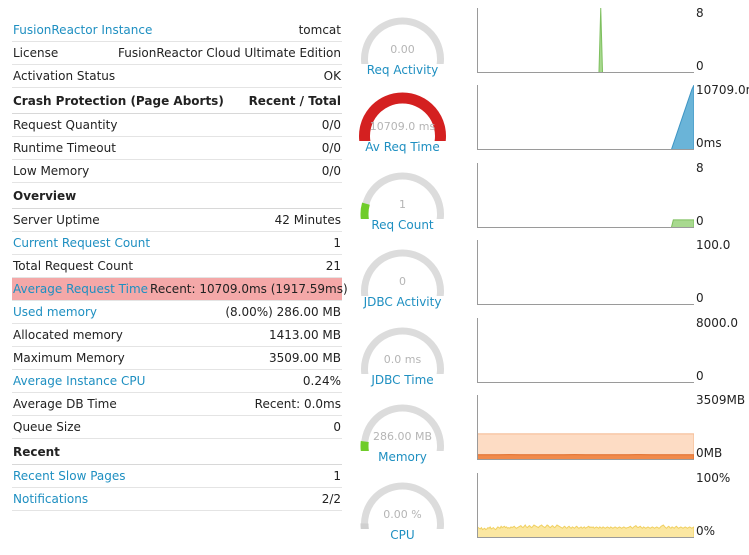 The width and height of the screenshot is (749, 555). I want to click on gauge-value: 286.00 MB, so click(402, 436).